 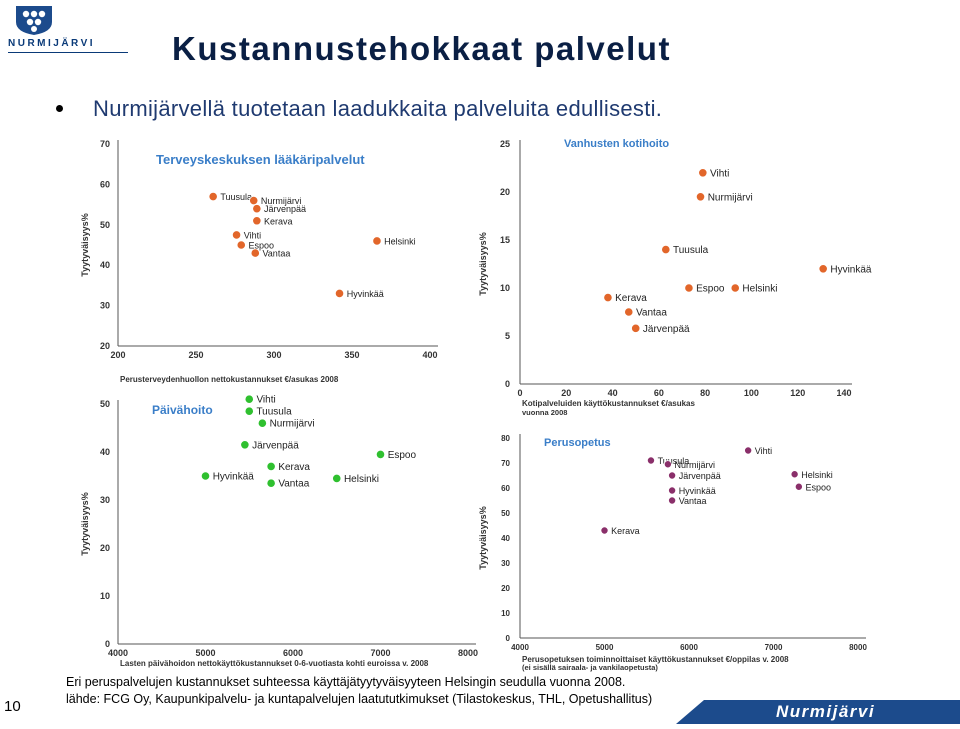 What do you see at coordinates (505, 488) in the screenshot?
I see `chart4-y-tick-label: 60` at bounding box center [505, 488].